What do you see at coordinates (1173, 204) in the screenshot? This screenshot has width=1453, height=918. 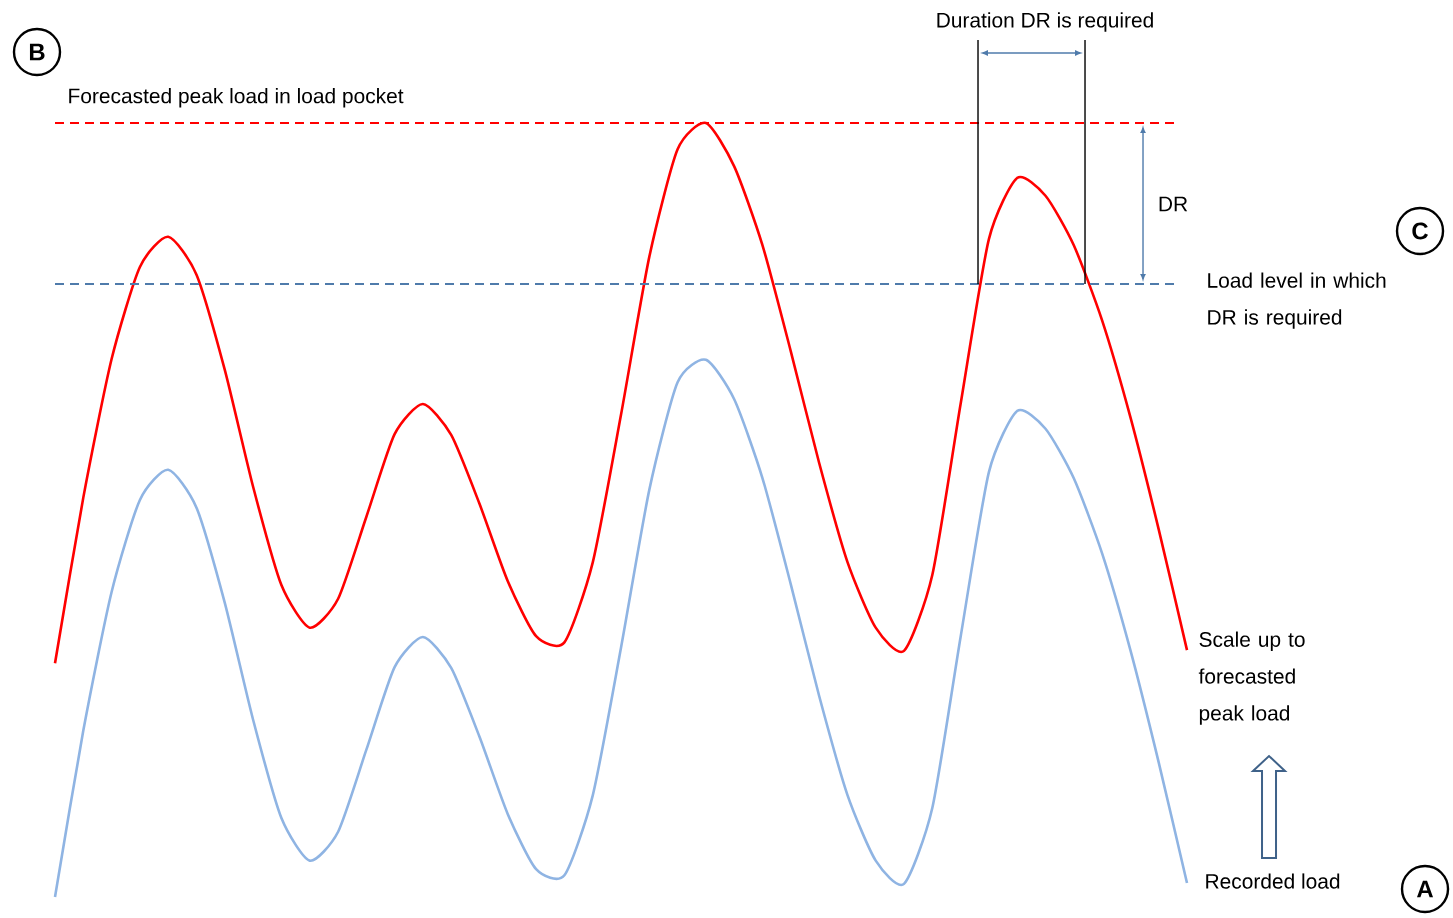 I see `annotation: DR` at bounding box center [1173, 204].